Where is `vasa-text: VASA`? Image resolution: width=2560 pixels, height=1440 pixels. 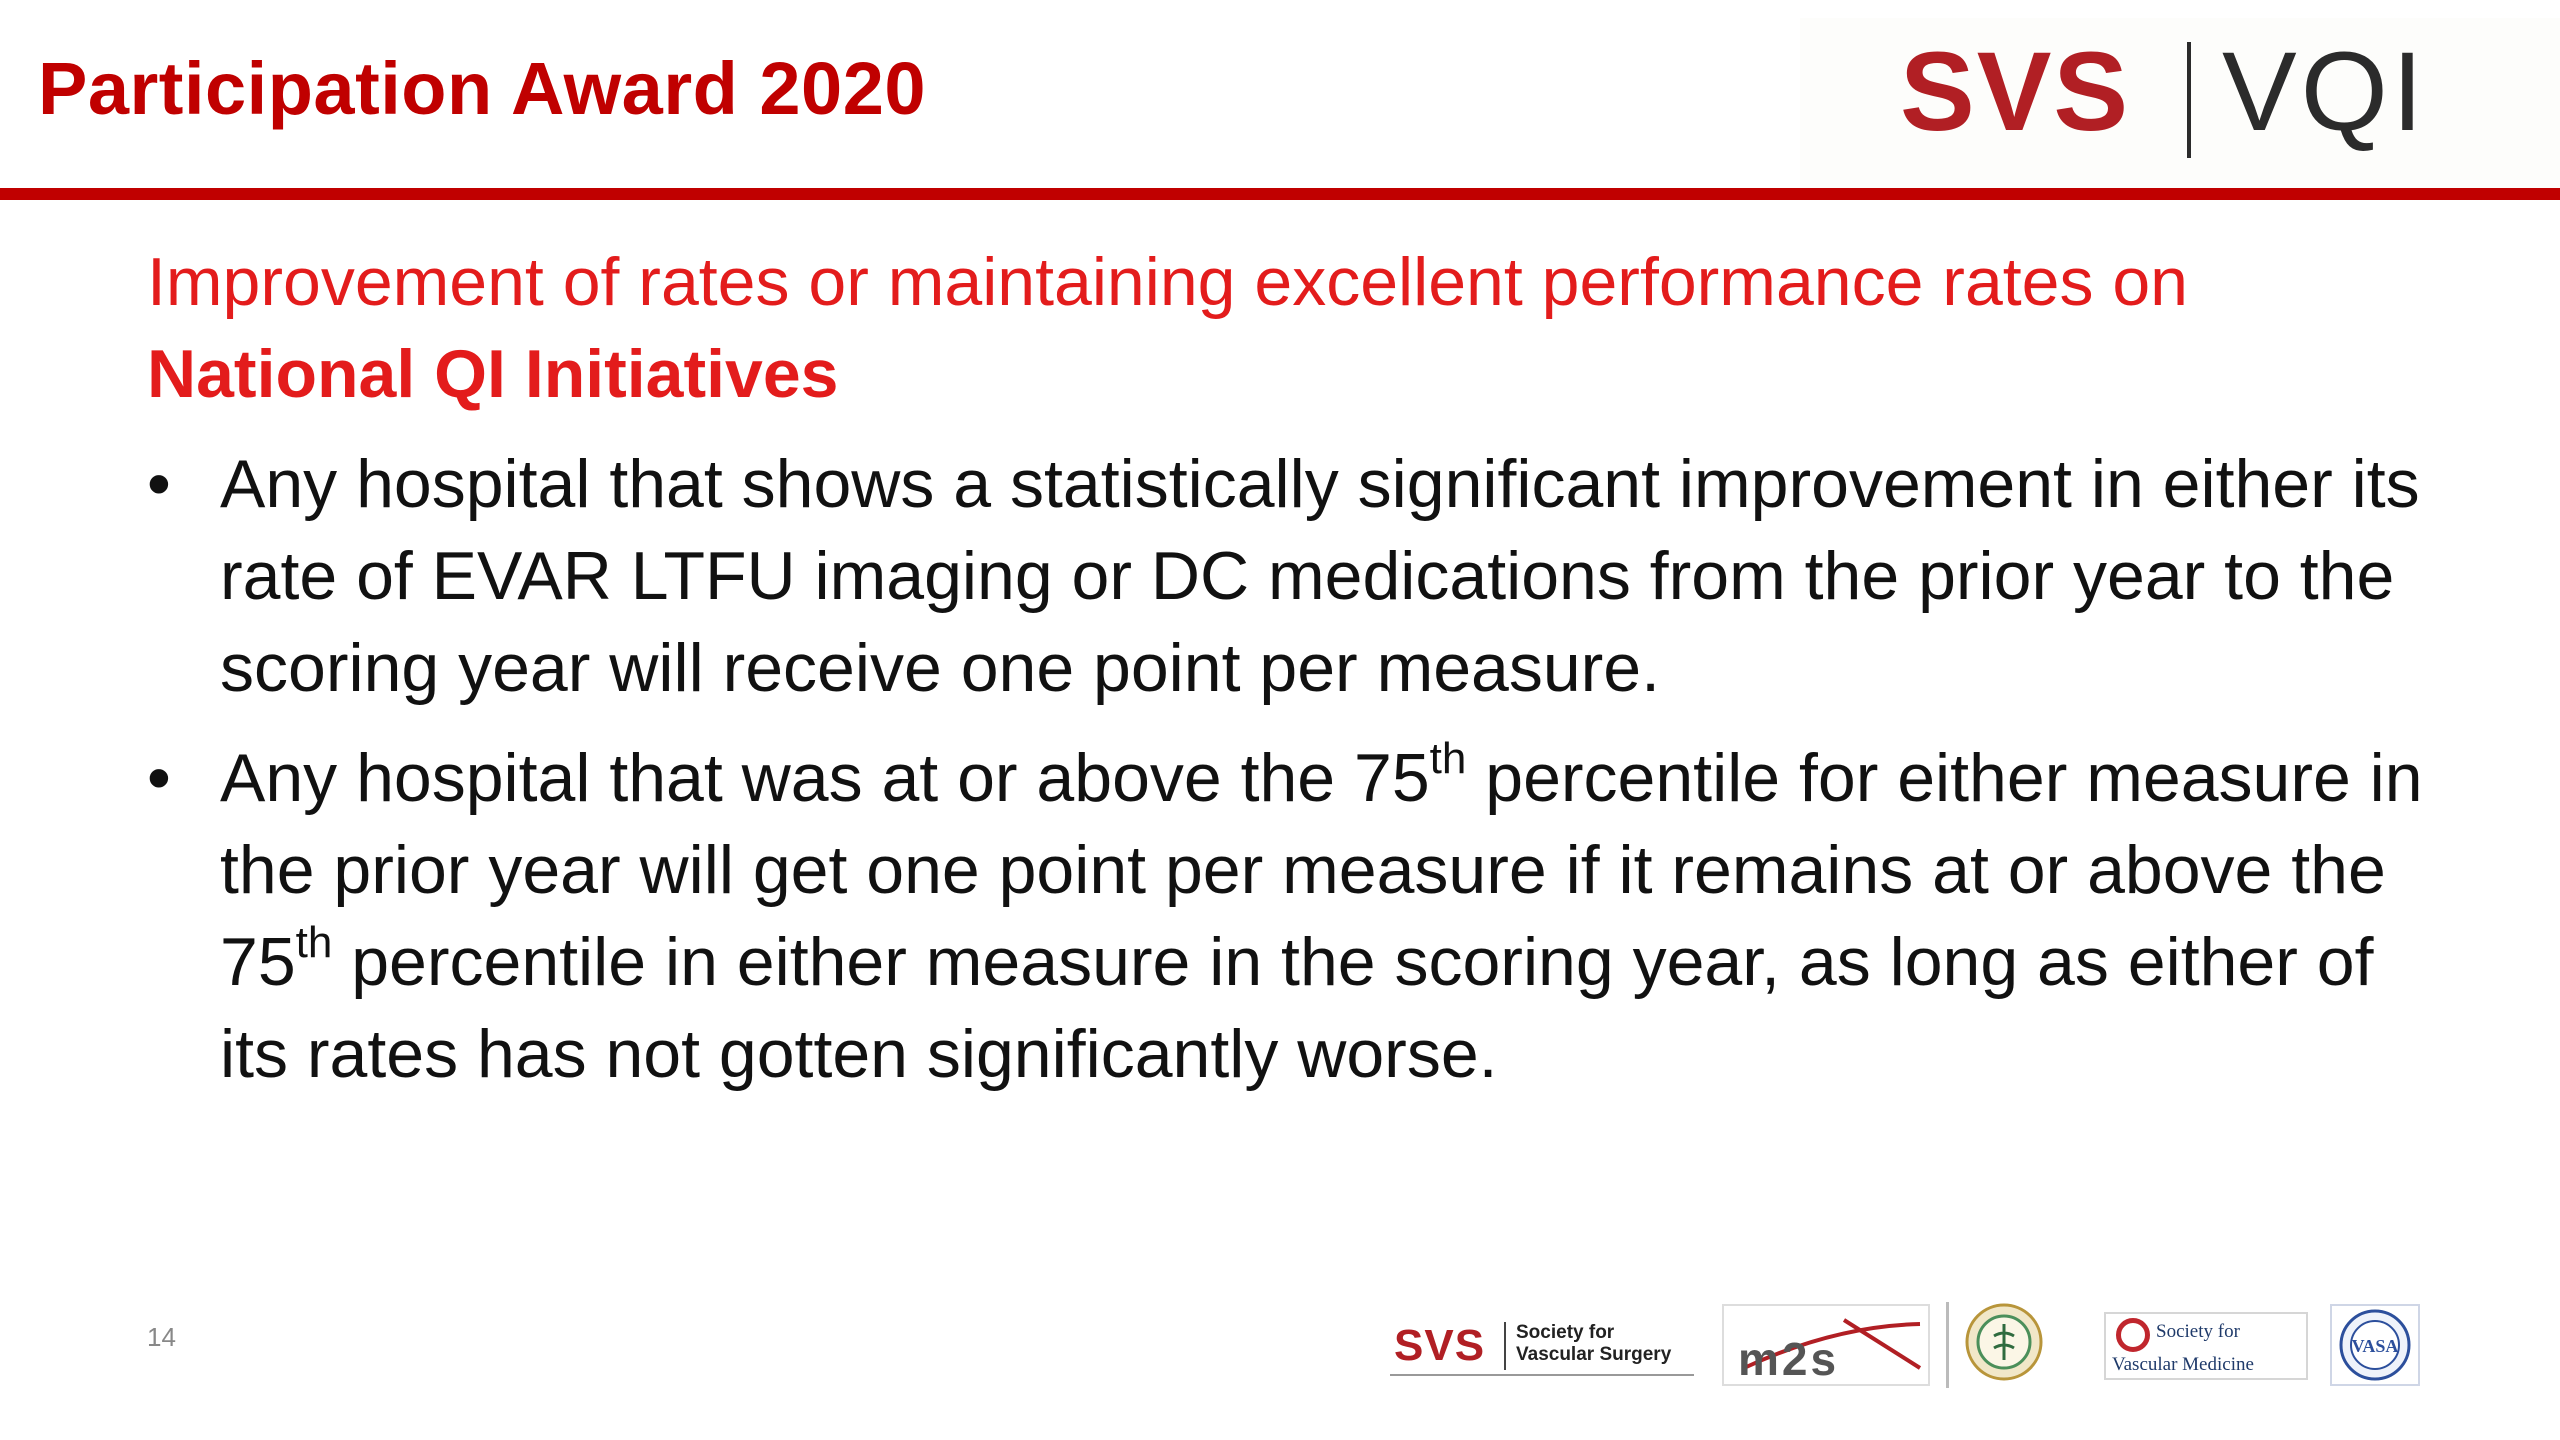
vasa-text: VASA is located at coordinates (2375, 1346).